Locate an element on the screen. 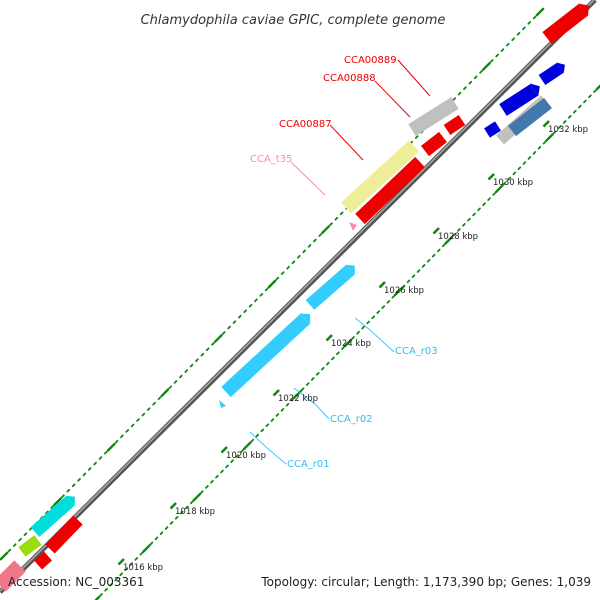 The image size is (600, 600). leader-cca-r03 is located at coordinates (374, 335).